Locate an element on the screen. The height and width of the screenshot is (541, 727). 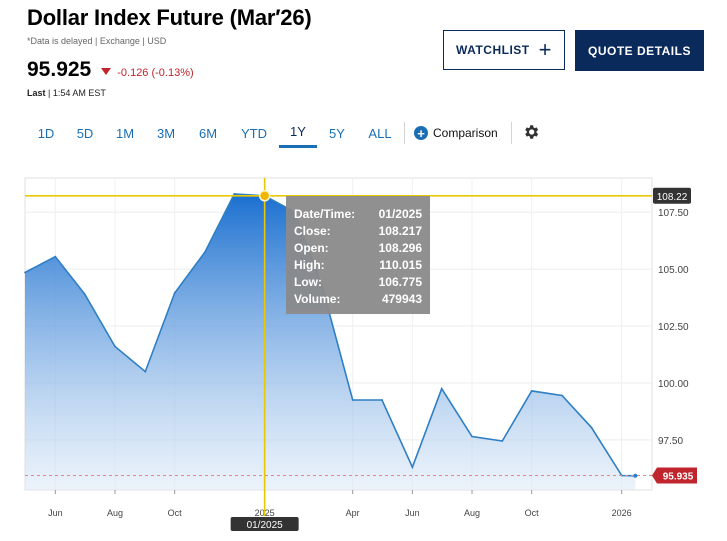
tab-1d: 1D is located at coordinates (46, 133).